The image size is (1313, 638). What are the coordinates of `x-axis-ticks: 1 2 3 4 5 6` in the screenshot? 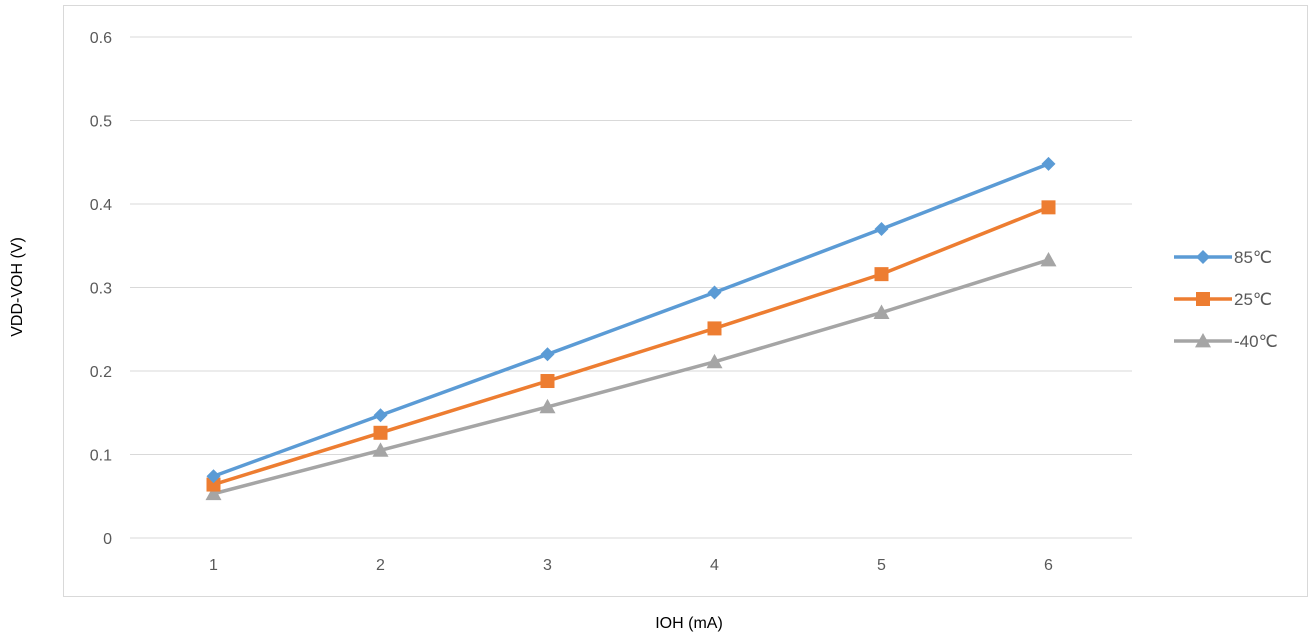 It's located at (631, 565).